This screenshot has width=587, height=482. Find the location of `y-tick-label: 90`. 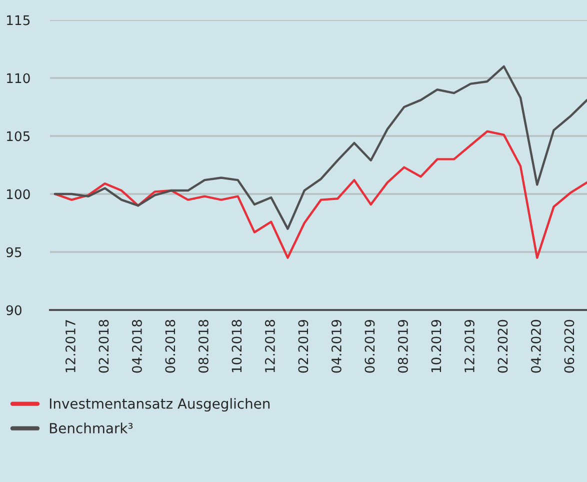

y-tick-label: 90 is located at coordinates (14, 310).